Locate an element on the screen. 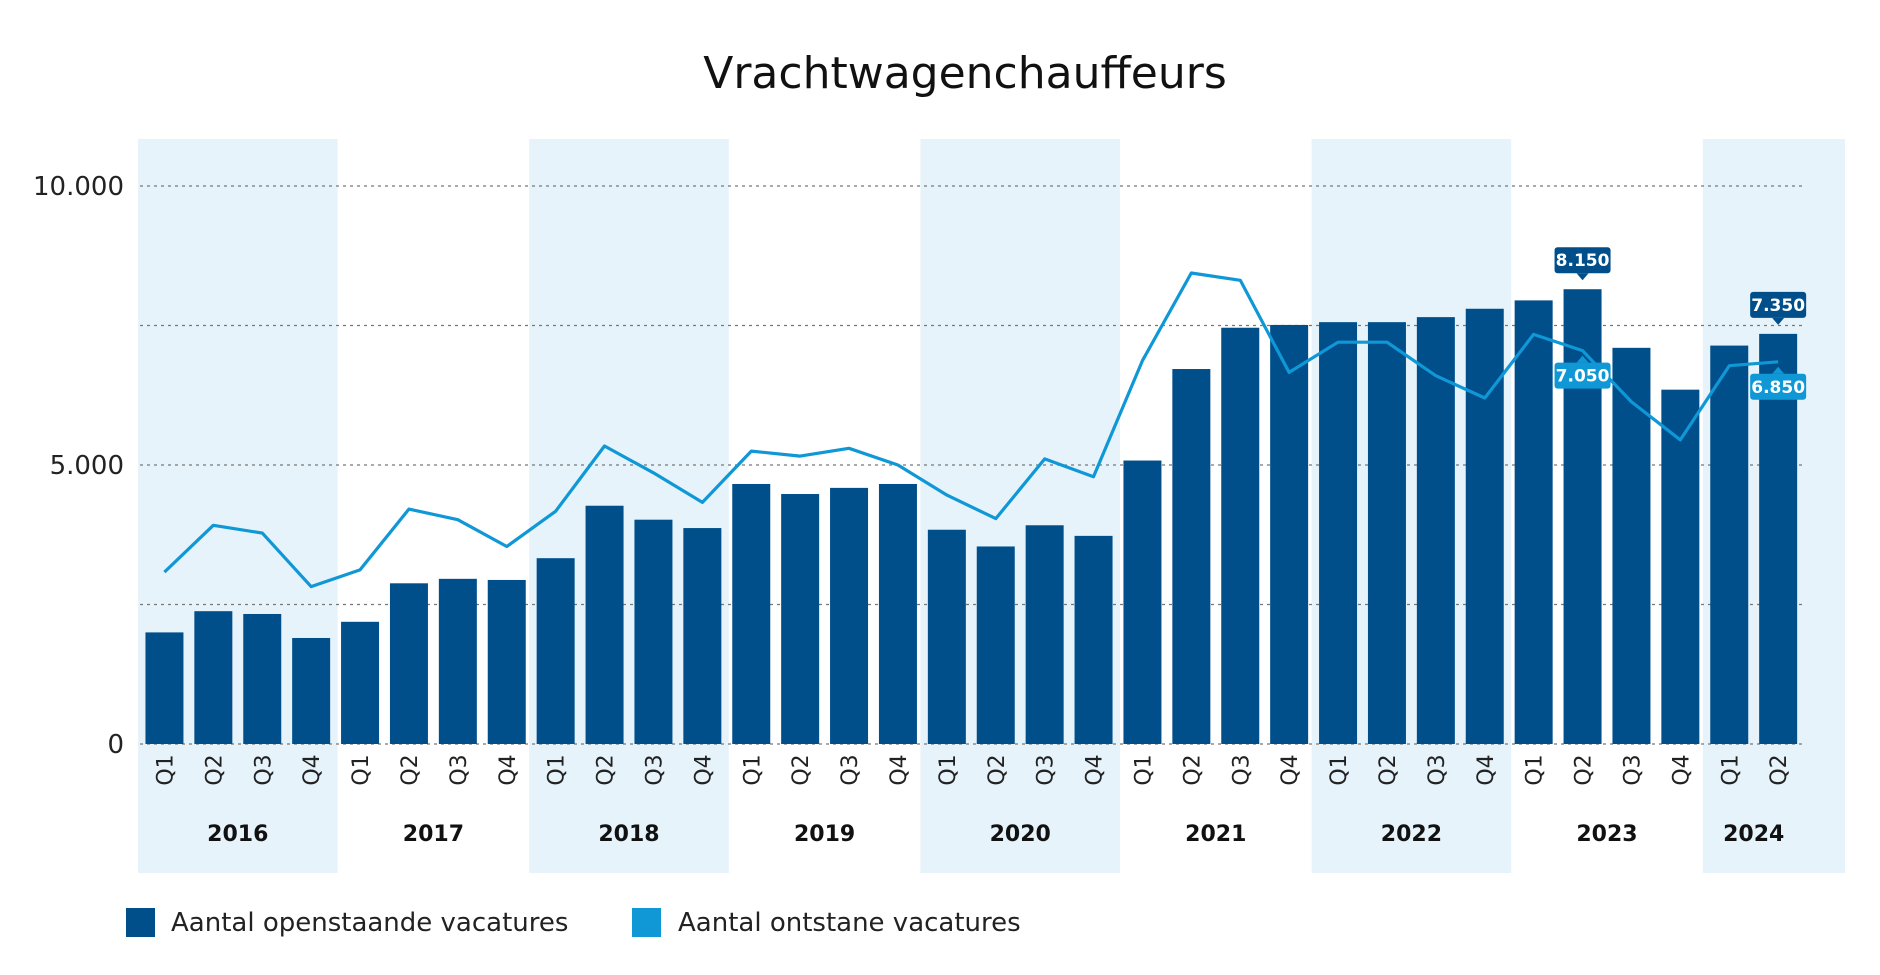  year-label: 2022 is located at coordinates (1411, 834).